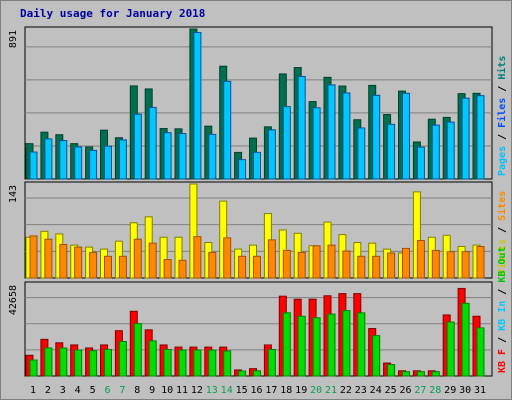 This screenshot has height=400, width=512. What do you see at coordinates (48, 390) in the screenshot?
I see `x-tick-label-day-2: 2` at bounding box center [48, 390].